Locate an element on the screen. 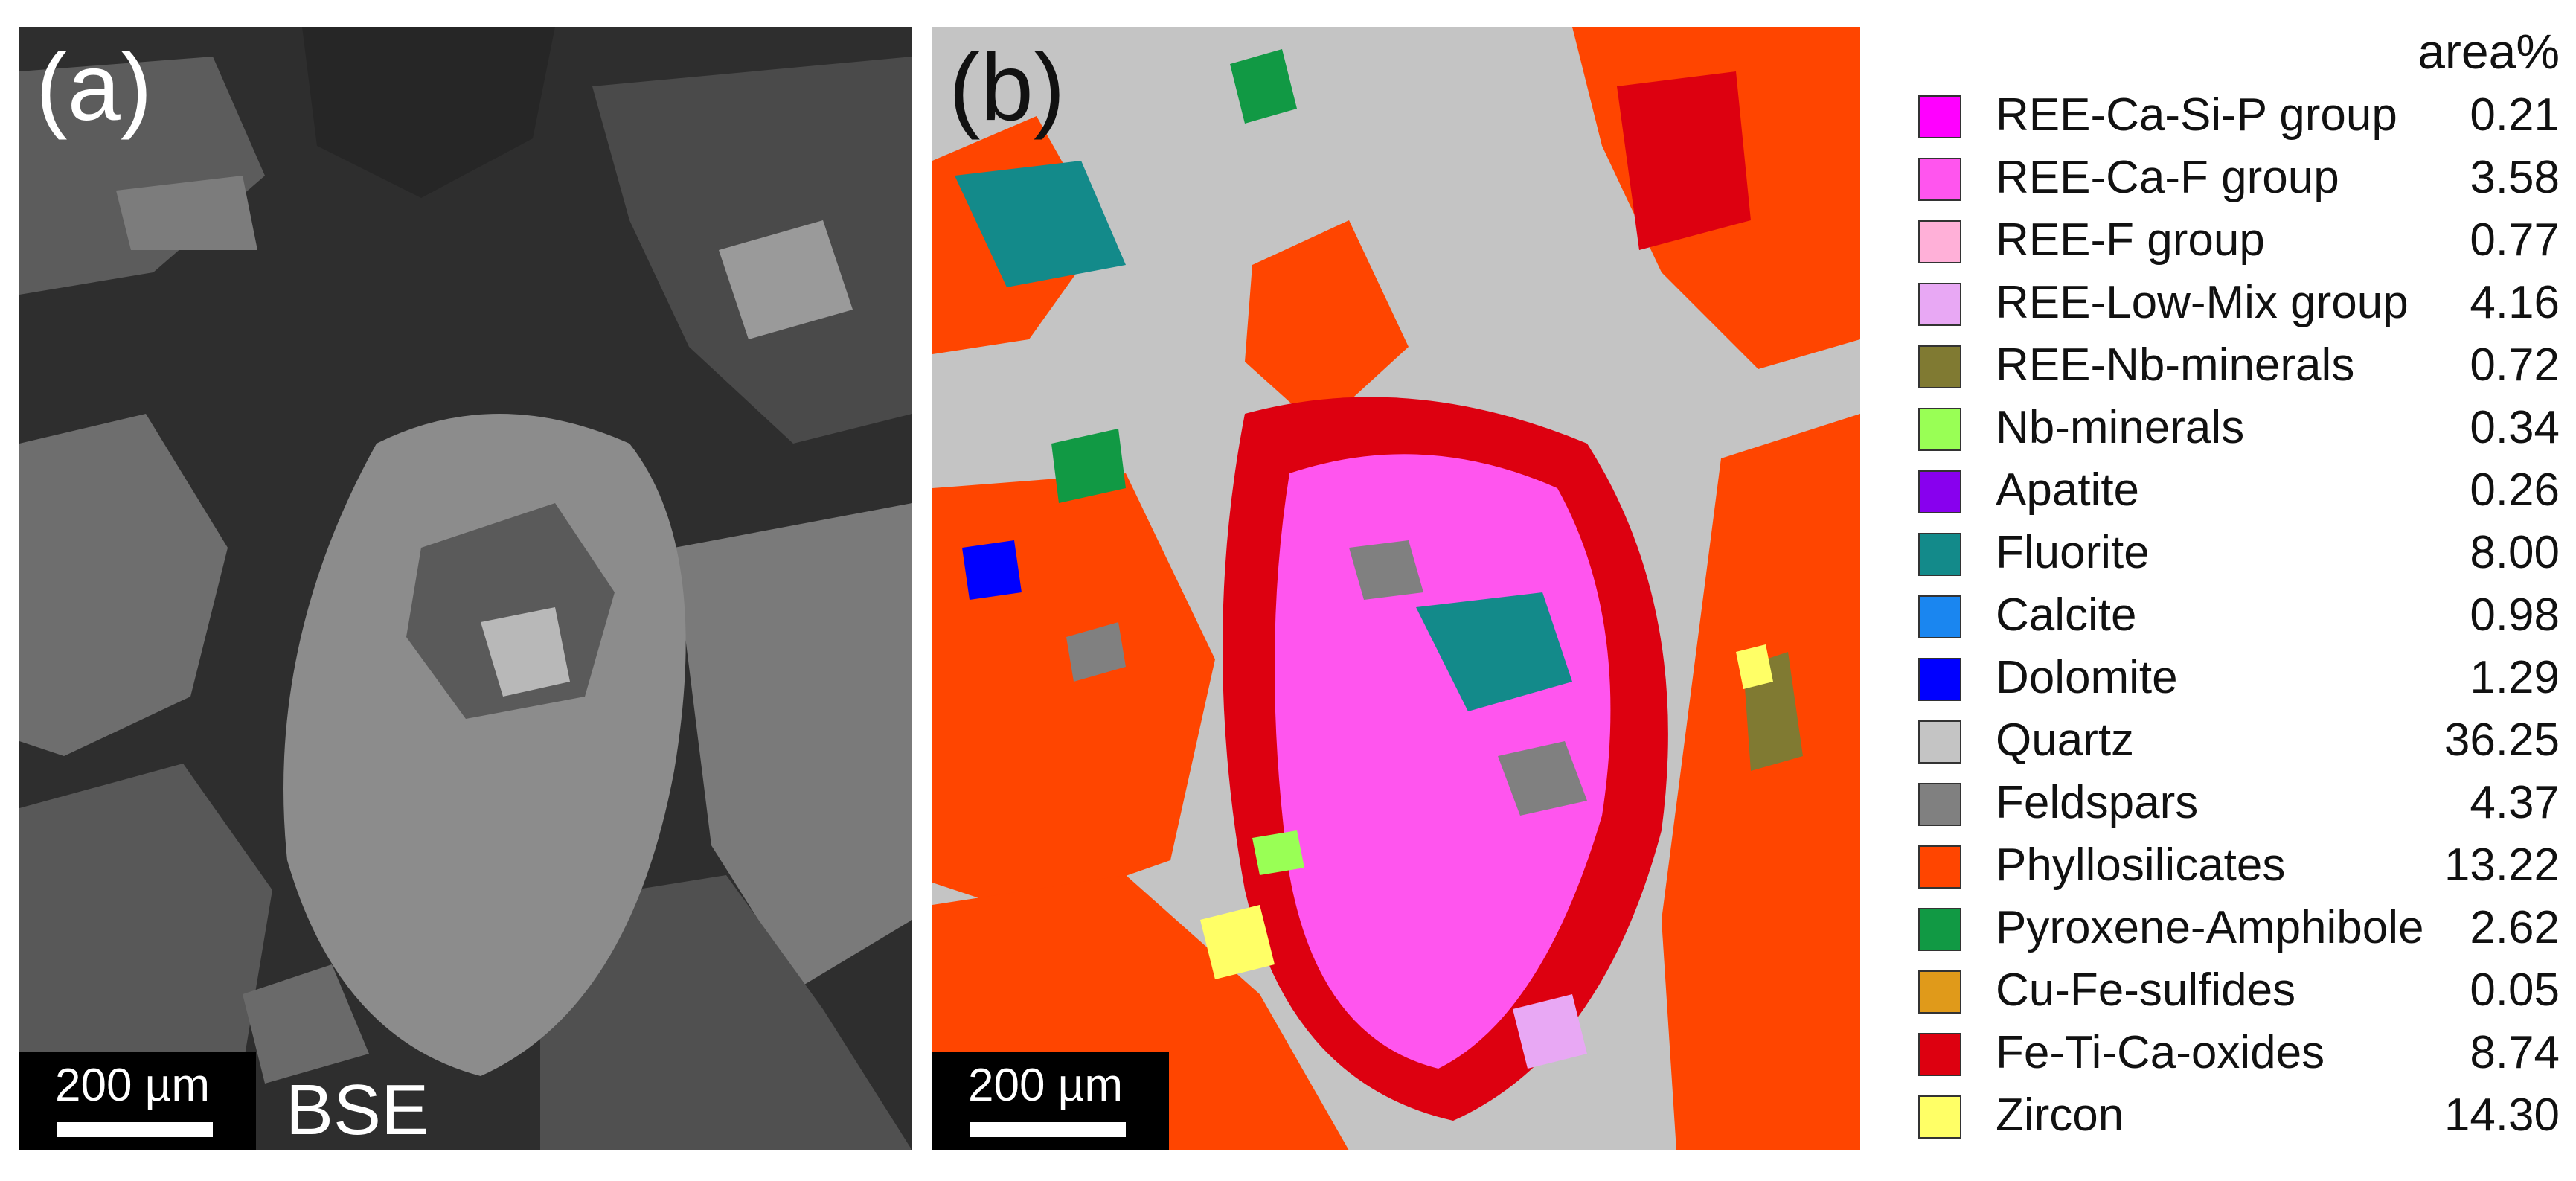 The height and width of the screenshot is (1181, 2576). legend-label: Feldspars is located at coordinates (2097, 802).